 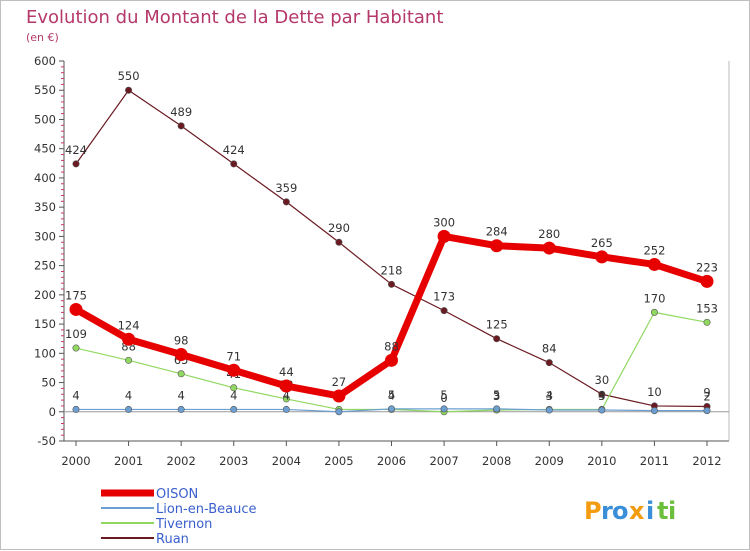 What do you see at coordinates (338, 461) in the screenshot?
I see `x-tick-label: 2005` at bounding box center [338, 461].